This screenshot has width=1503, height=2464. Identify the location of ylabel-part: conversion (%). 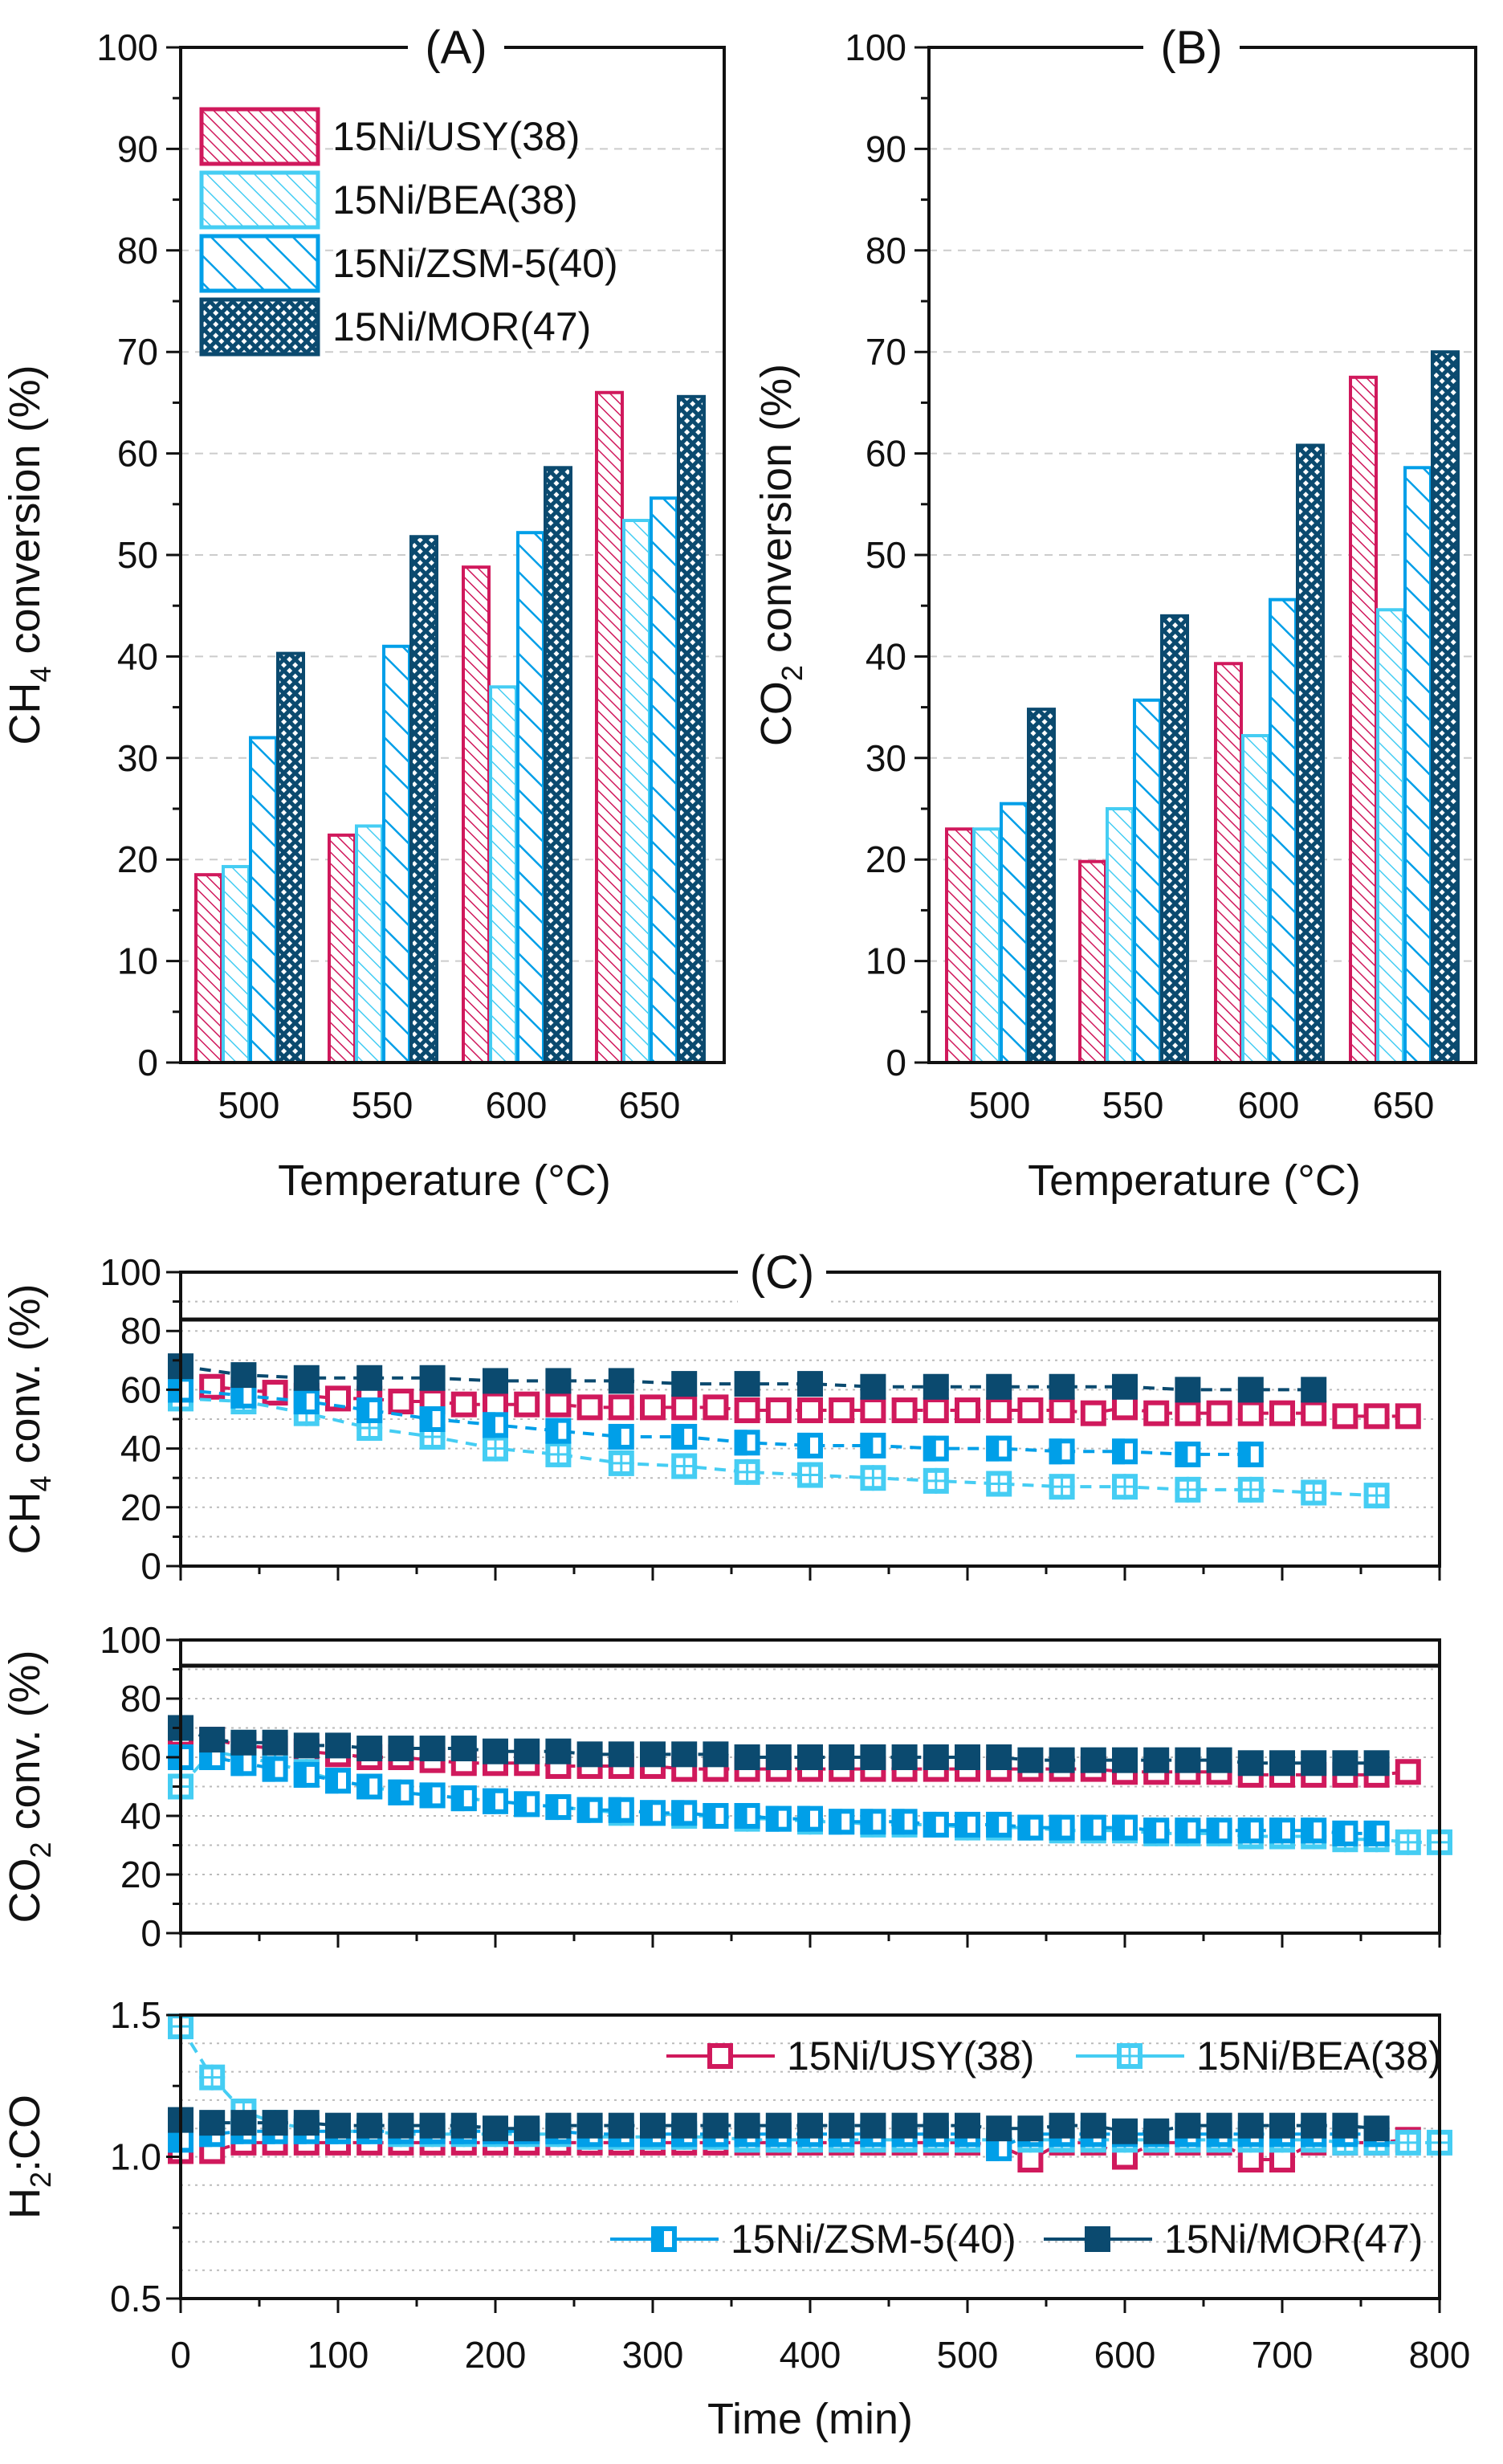
(776, 514).